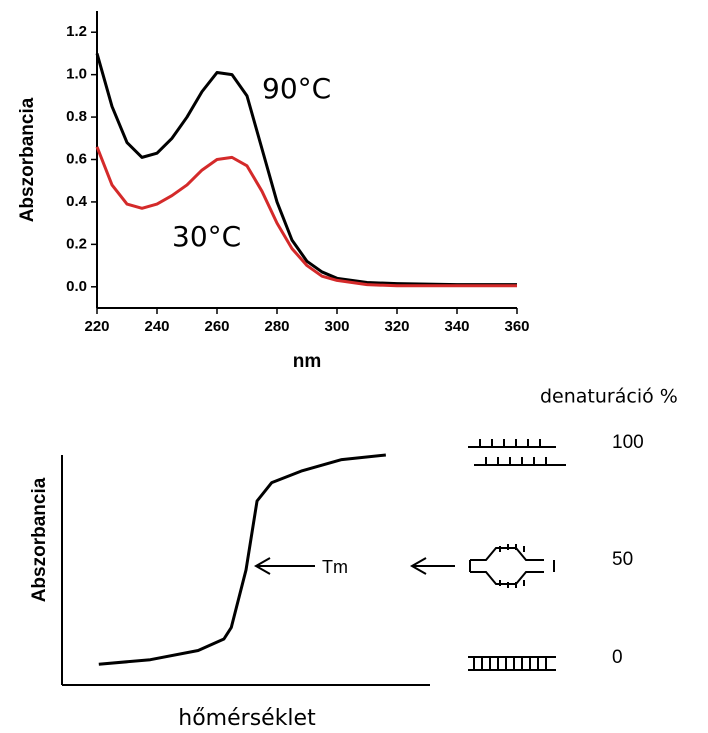 The height and width of the screenshot is (733, 708). Describe the element at coordinates (76, 243) in the screenshot. I see `y-tick-label: 0.2` at that location.